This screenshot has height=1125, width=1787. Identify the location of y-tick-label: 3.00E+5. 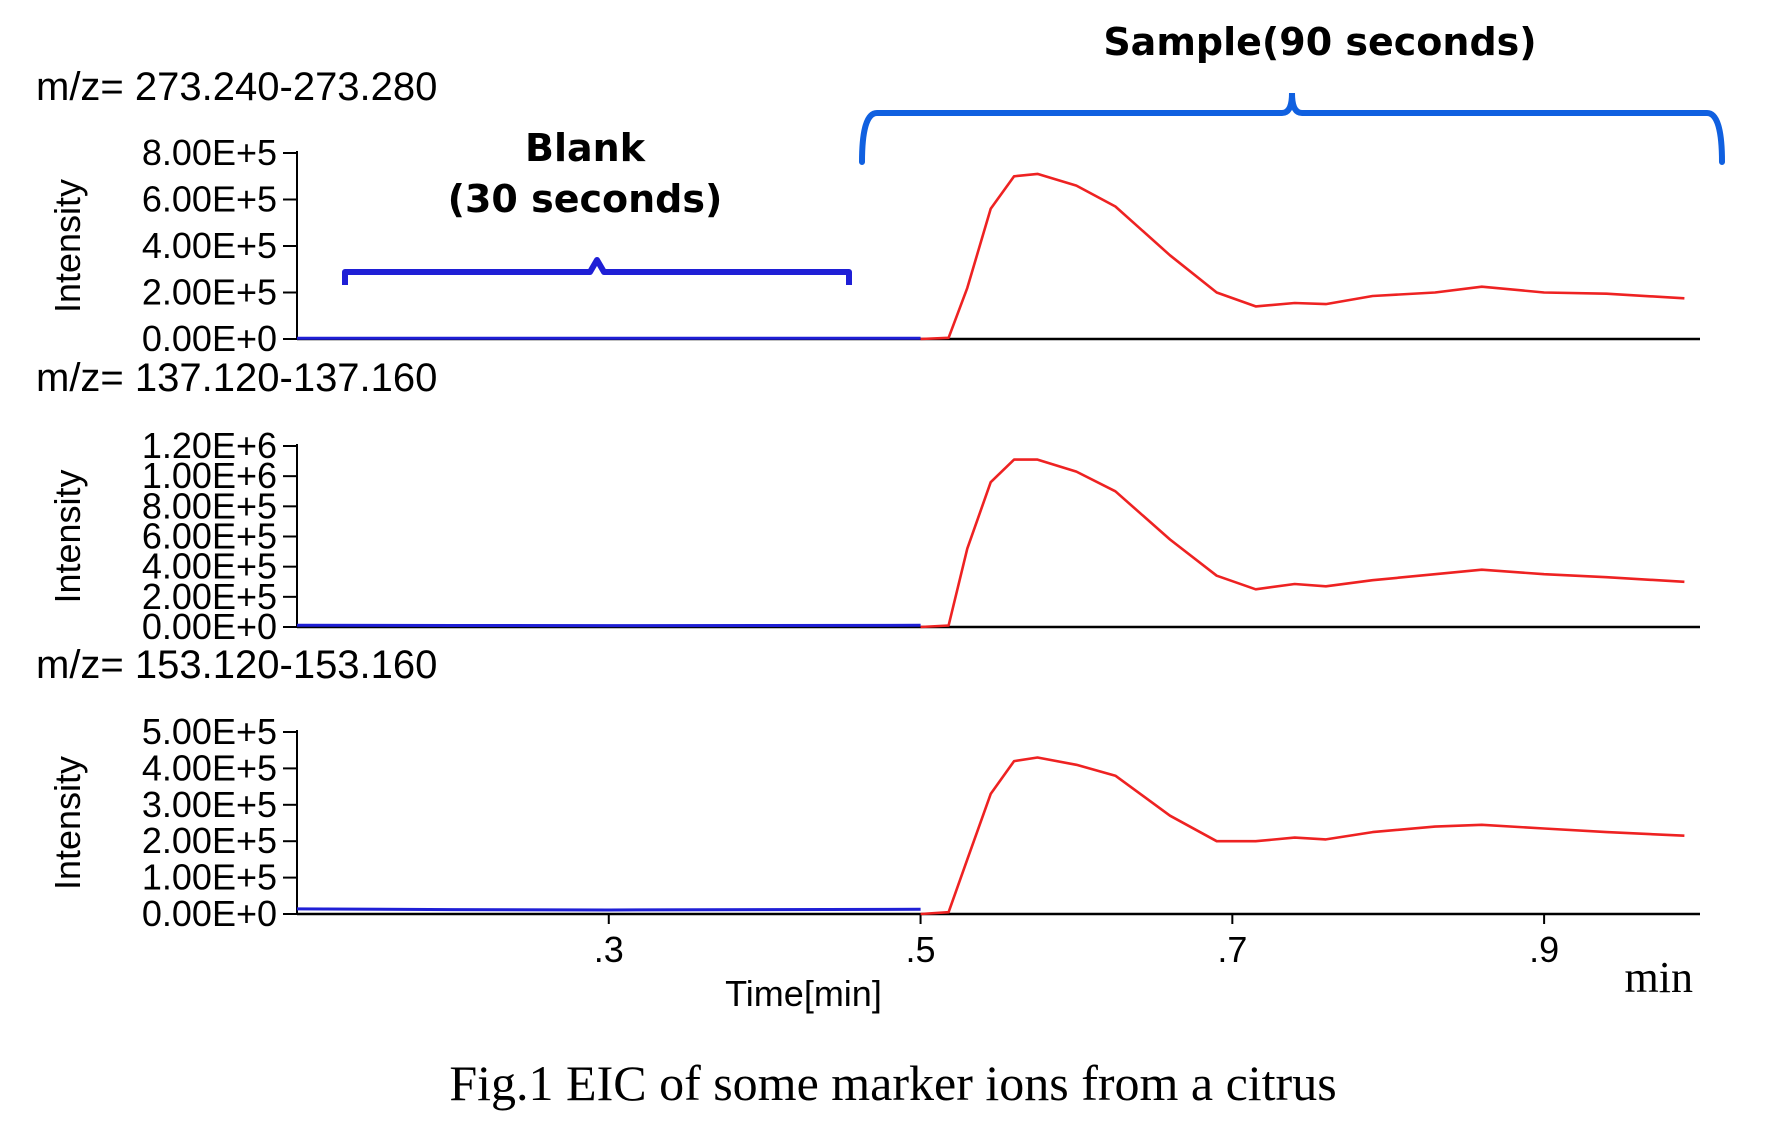
(209, 804).